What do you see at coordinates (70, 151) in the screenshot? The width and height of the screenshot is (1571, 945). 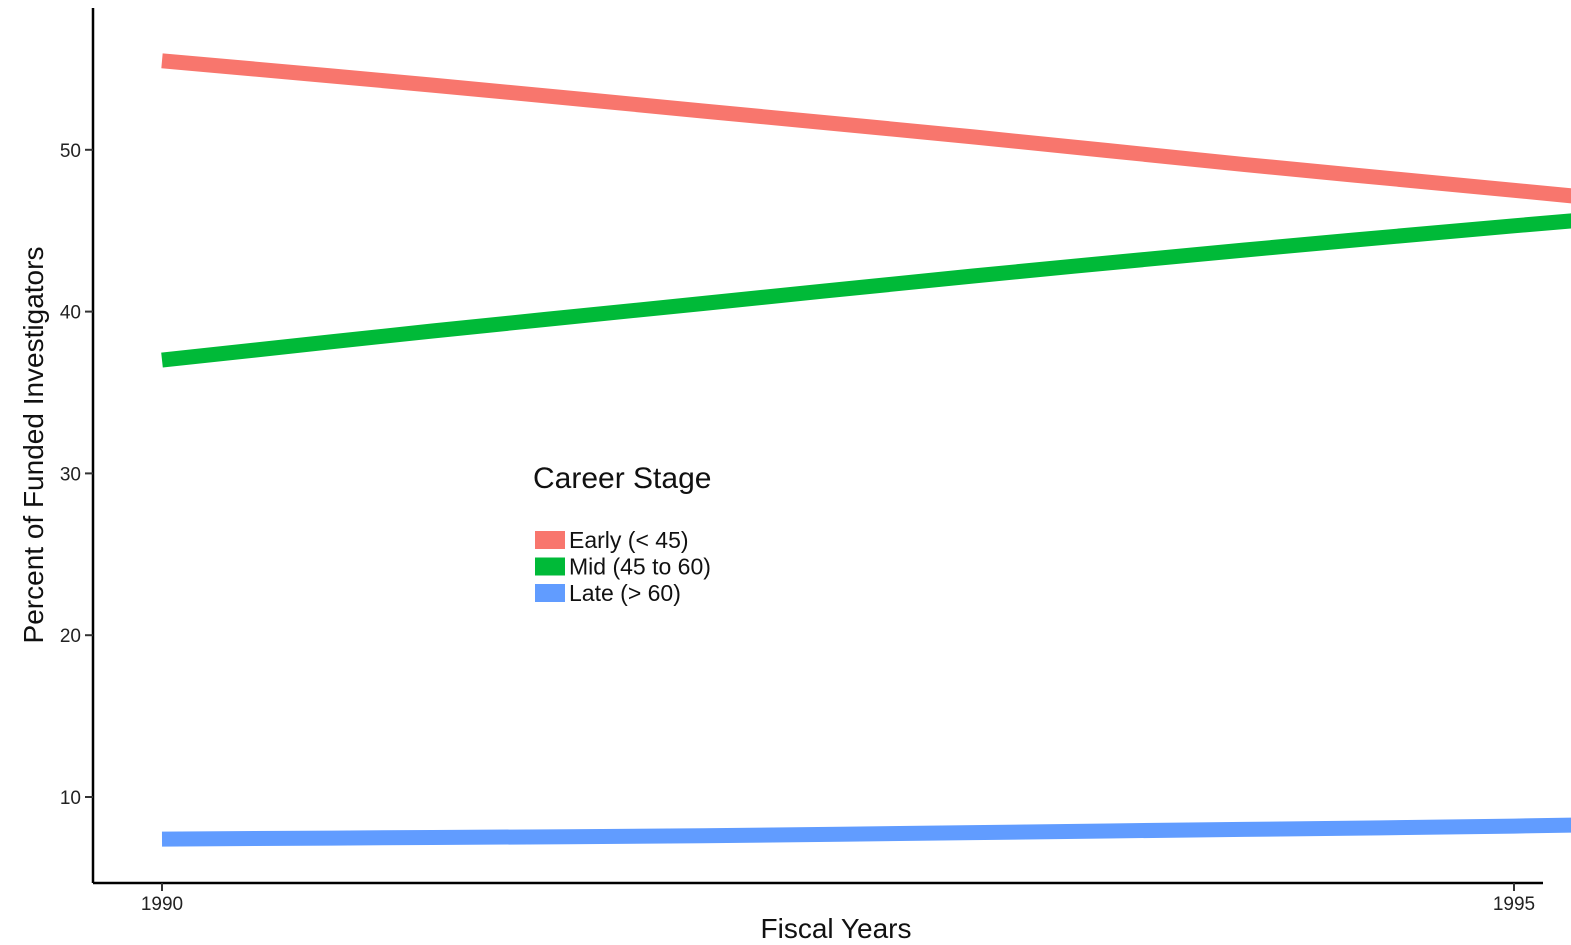 I see `y-tick-label: 50` at bounding box center [70, 151].